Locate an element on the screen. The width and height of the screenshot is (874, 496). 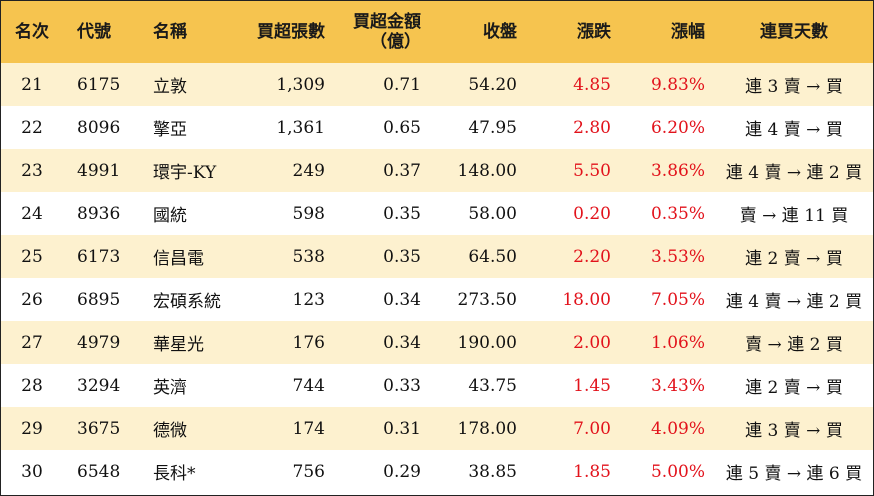
cell-change-pct: 6.20% is located at coordinates (677, 127).